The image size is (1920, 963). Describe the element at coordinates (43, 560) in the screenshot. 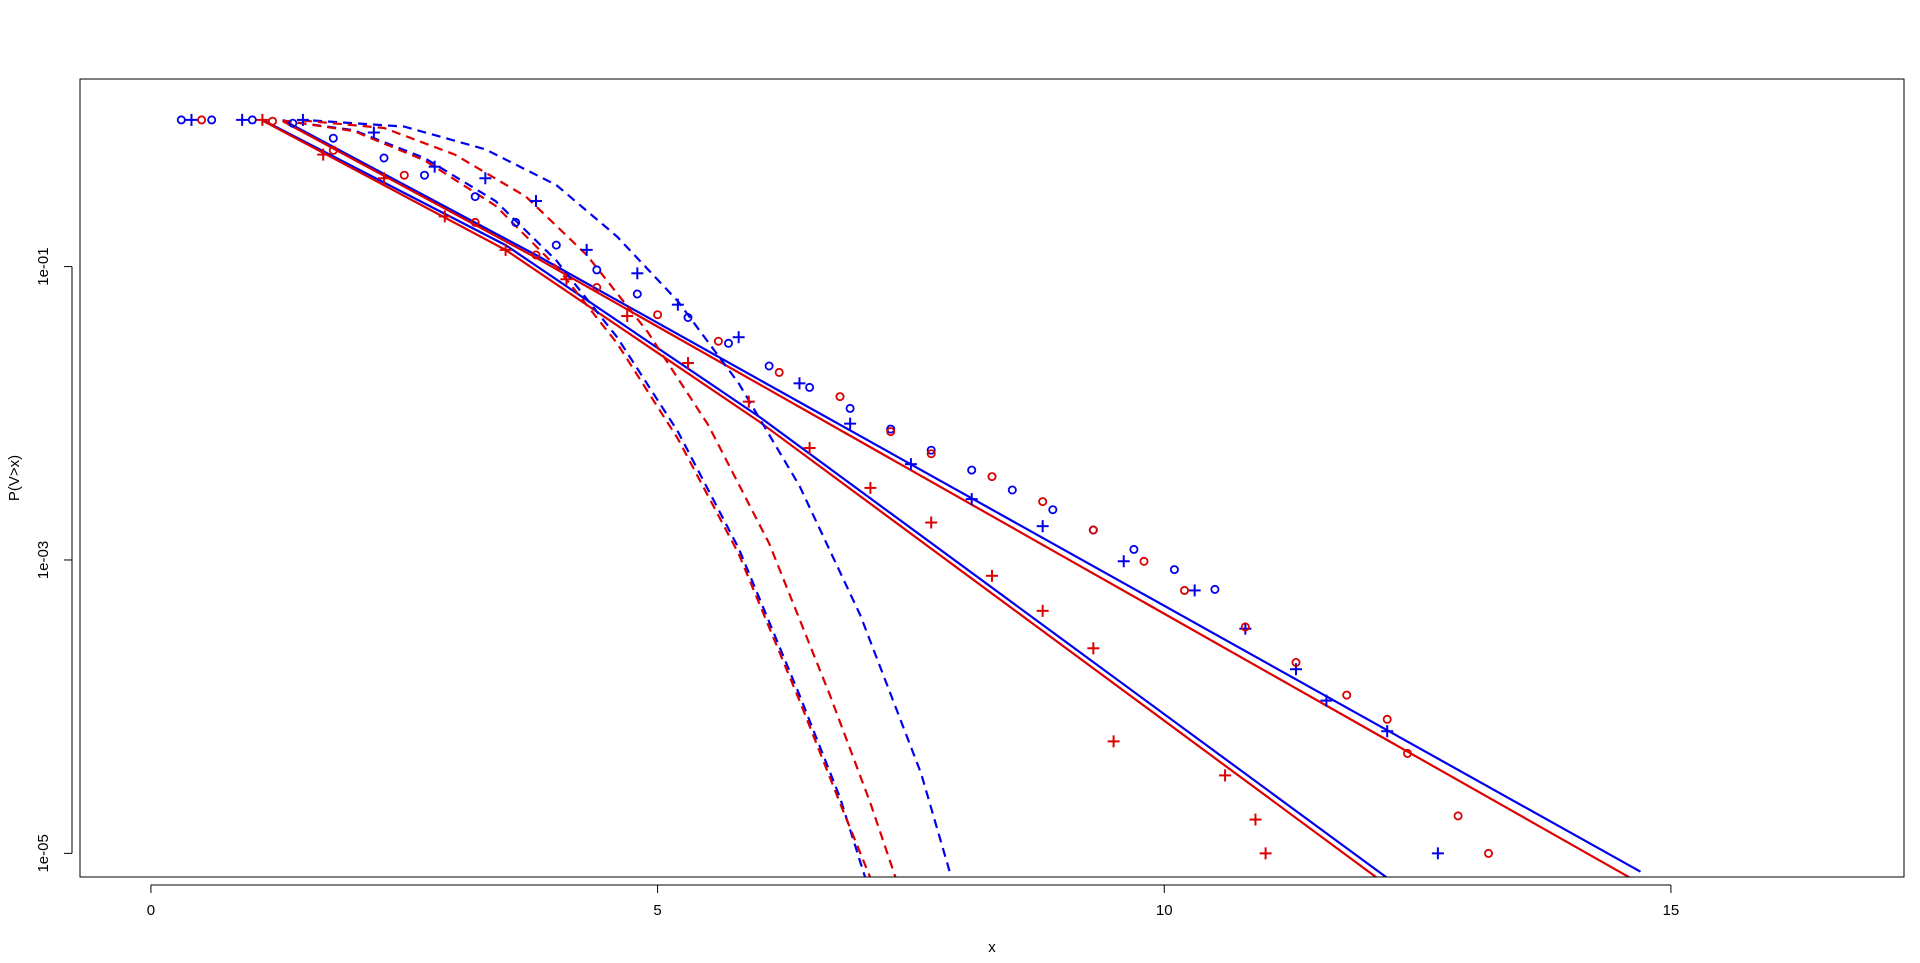

I see `y-tick-label-1: 1e-03` at that location.